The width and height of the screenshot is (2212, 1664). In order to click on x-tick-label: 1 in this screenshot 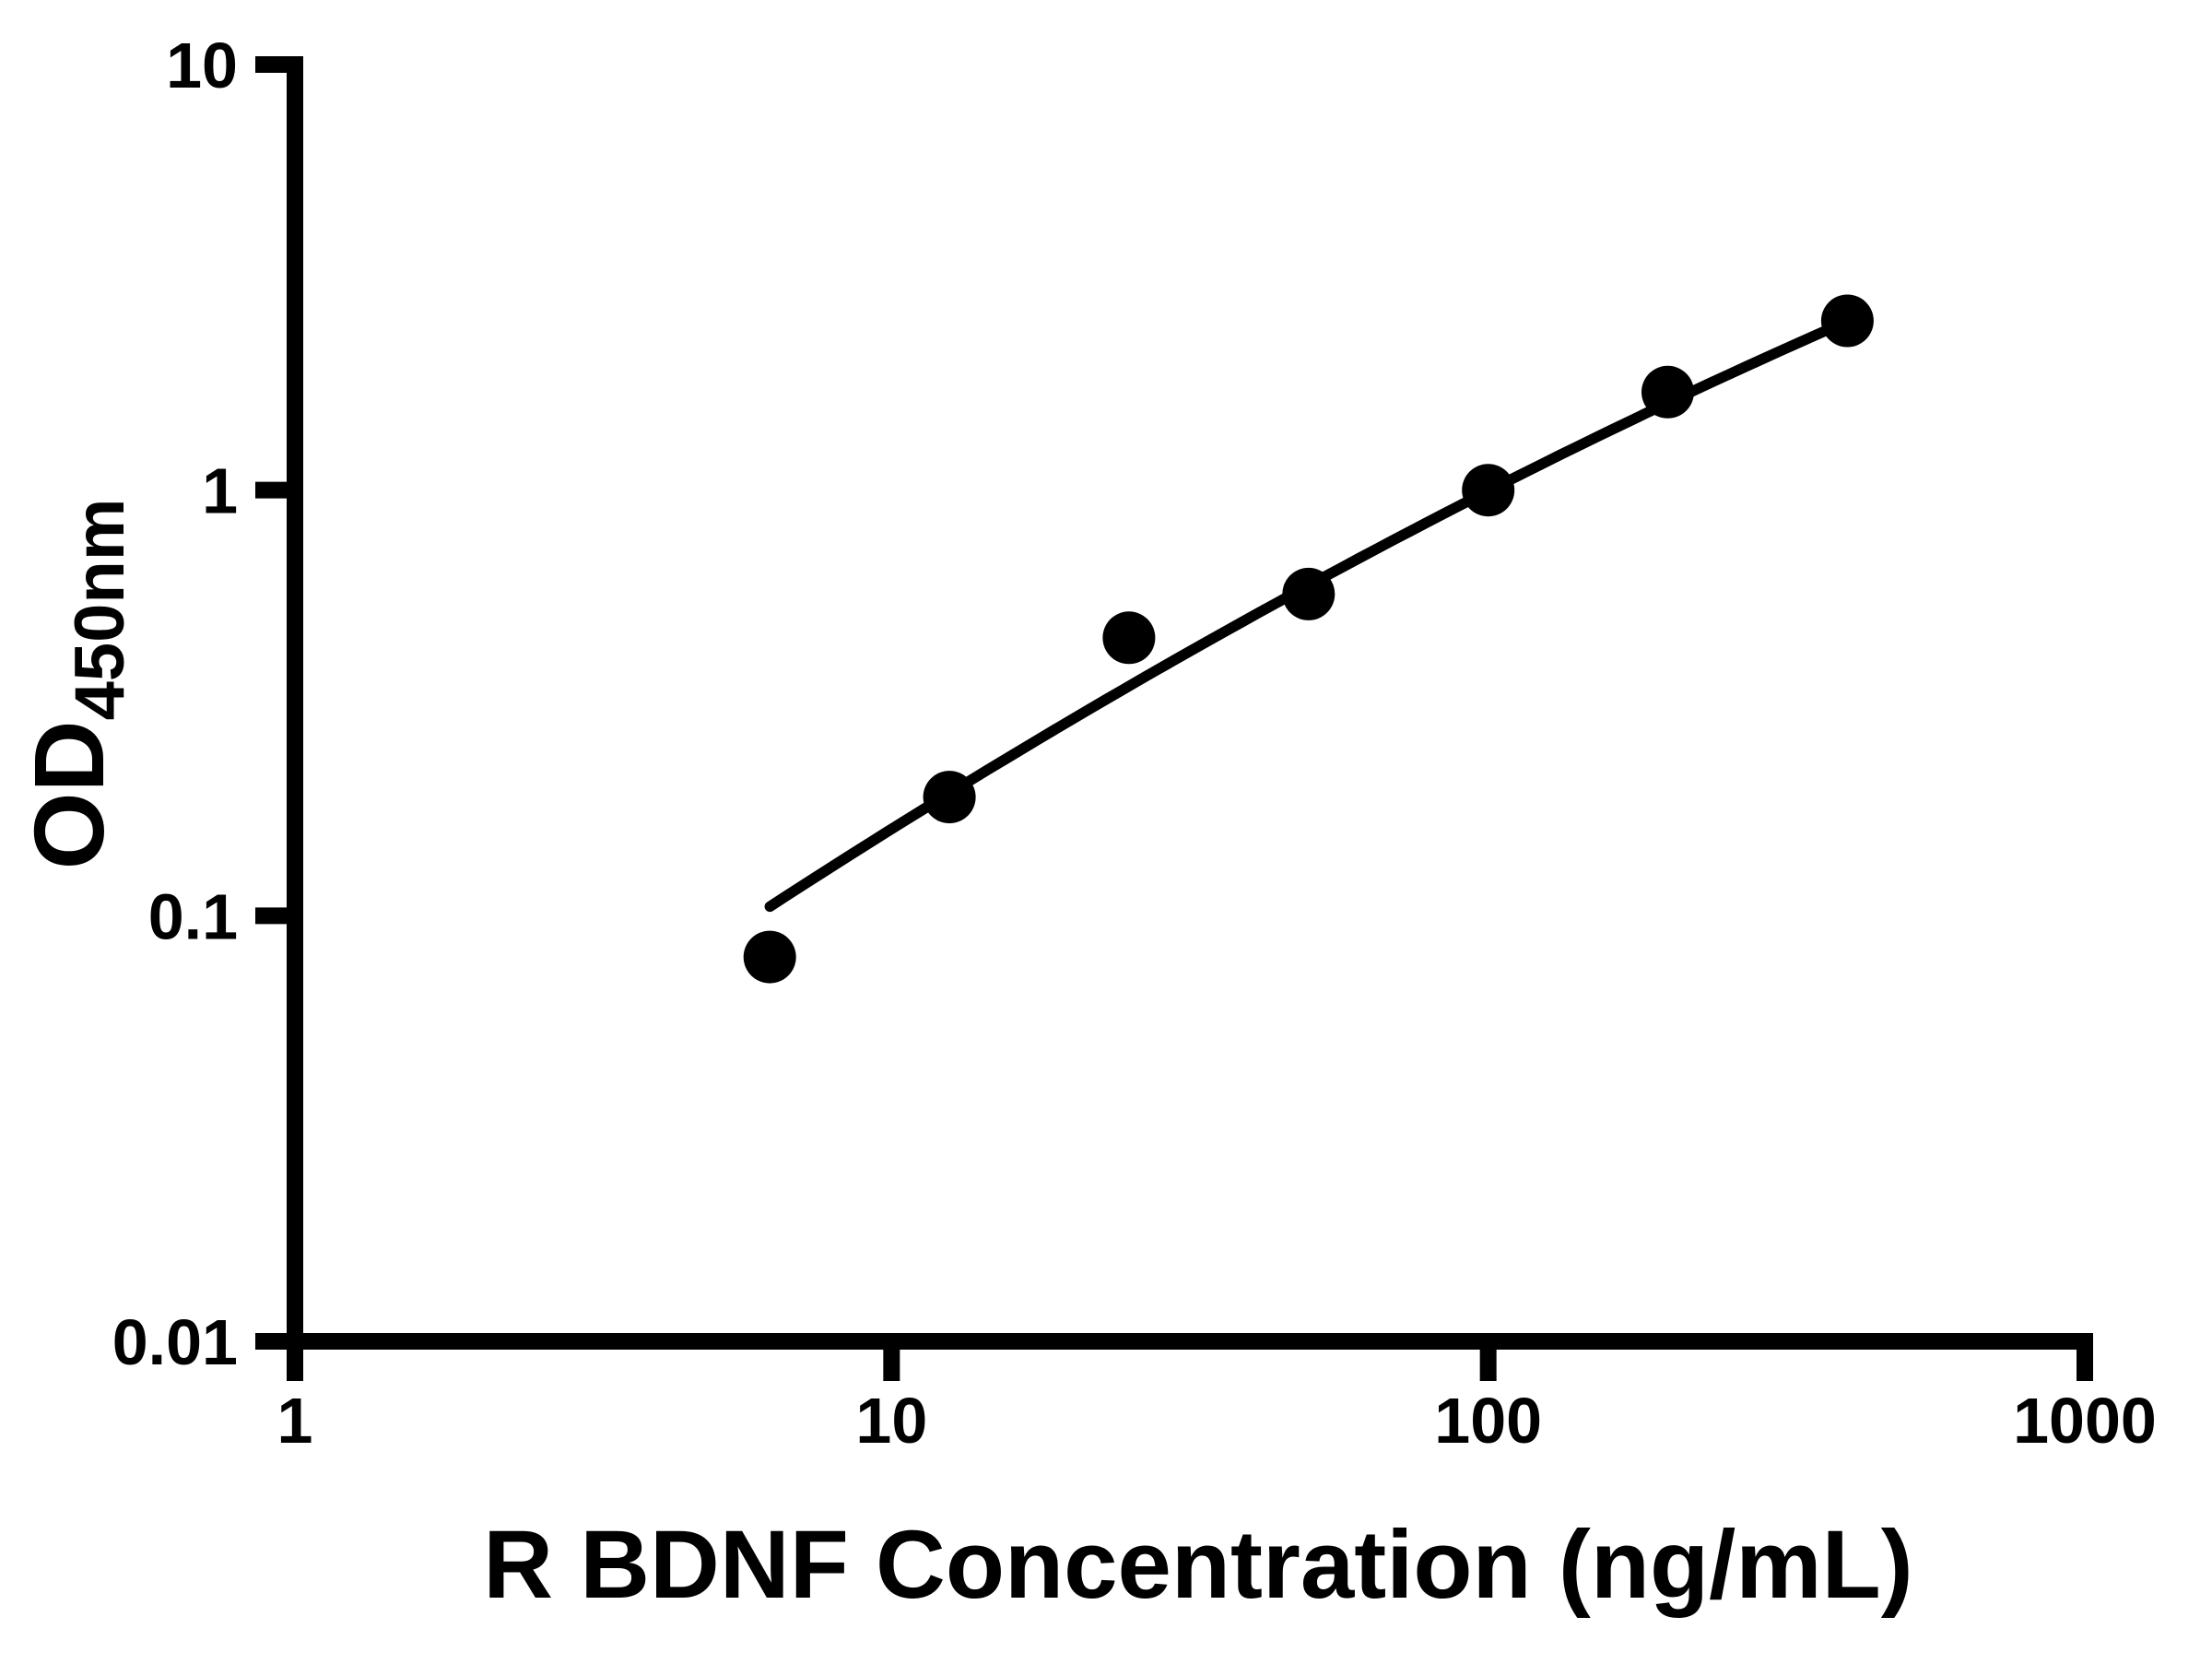, I will do `click(295, 1421)`.